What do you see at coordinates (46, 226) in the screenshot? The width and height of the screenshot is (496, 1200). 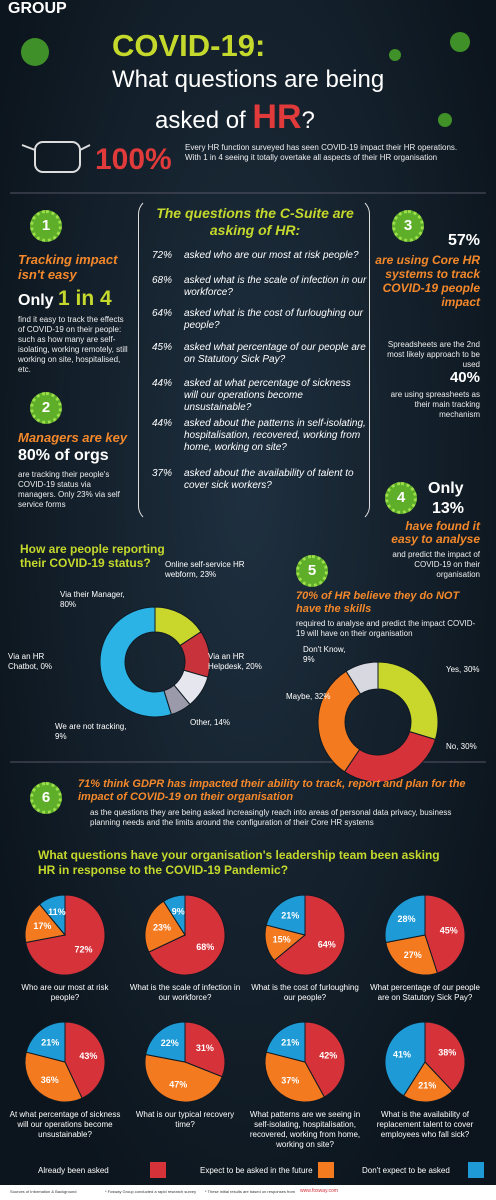 I see `badge: 1` at bounding box center [46, 226].